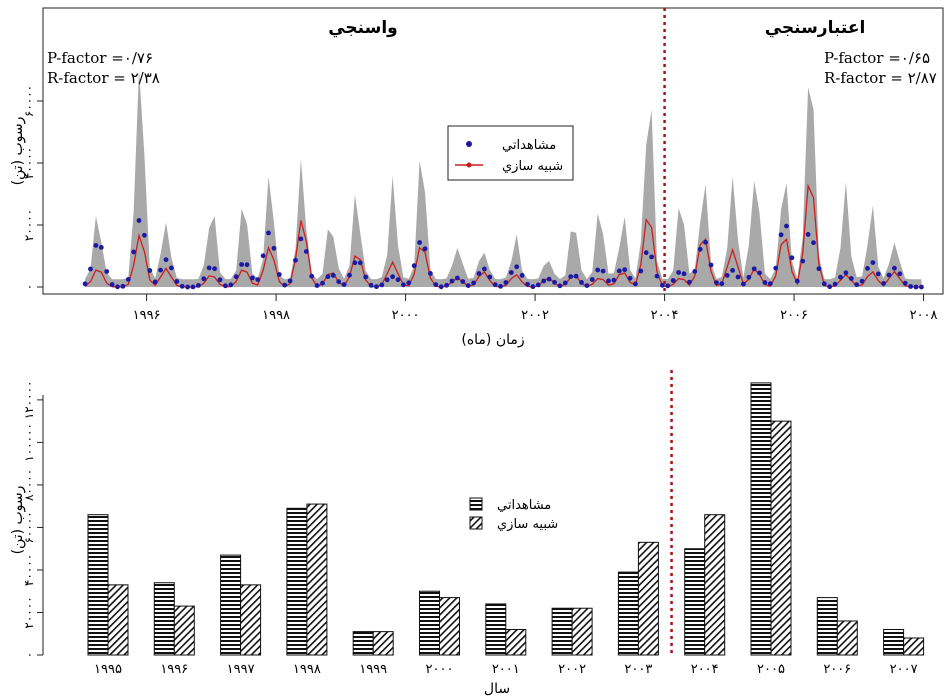  Describe the element at coordinates (18, 520) in the screenshot. I see `bottom-y-axis-label: رسوب (تن)` at that location.